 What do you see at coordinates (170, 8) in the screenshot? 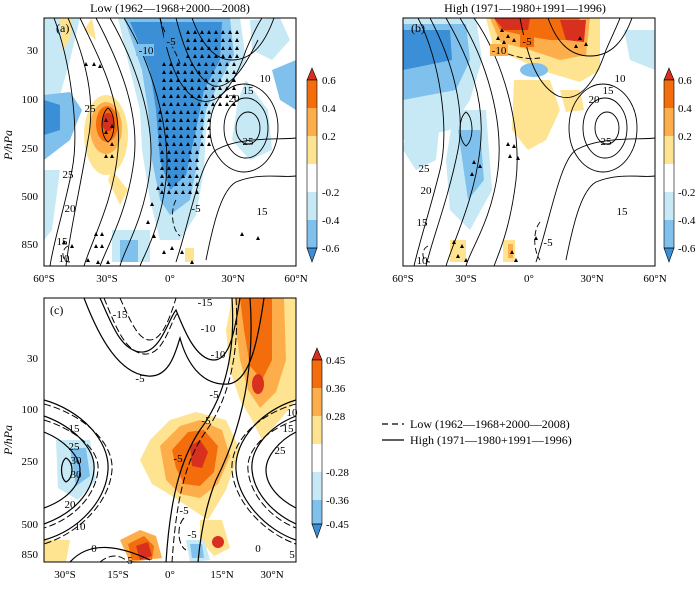
I see `panel-a-title: Low (1962—1968+2000—2008)` at bounding box center [170, 8].